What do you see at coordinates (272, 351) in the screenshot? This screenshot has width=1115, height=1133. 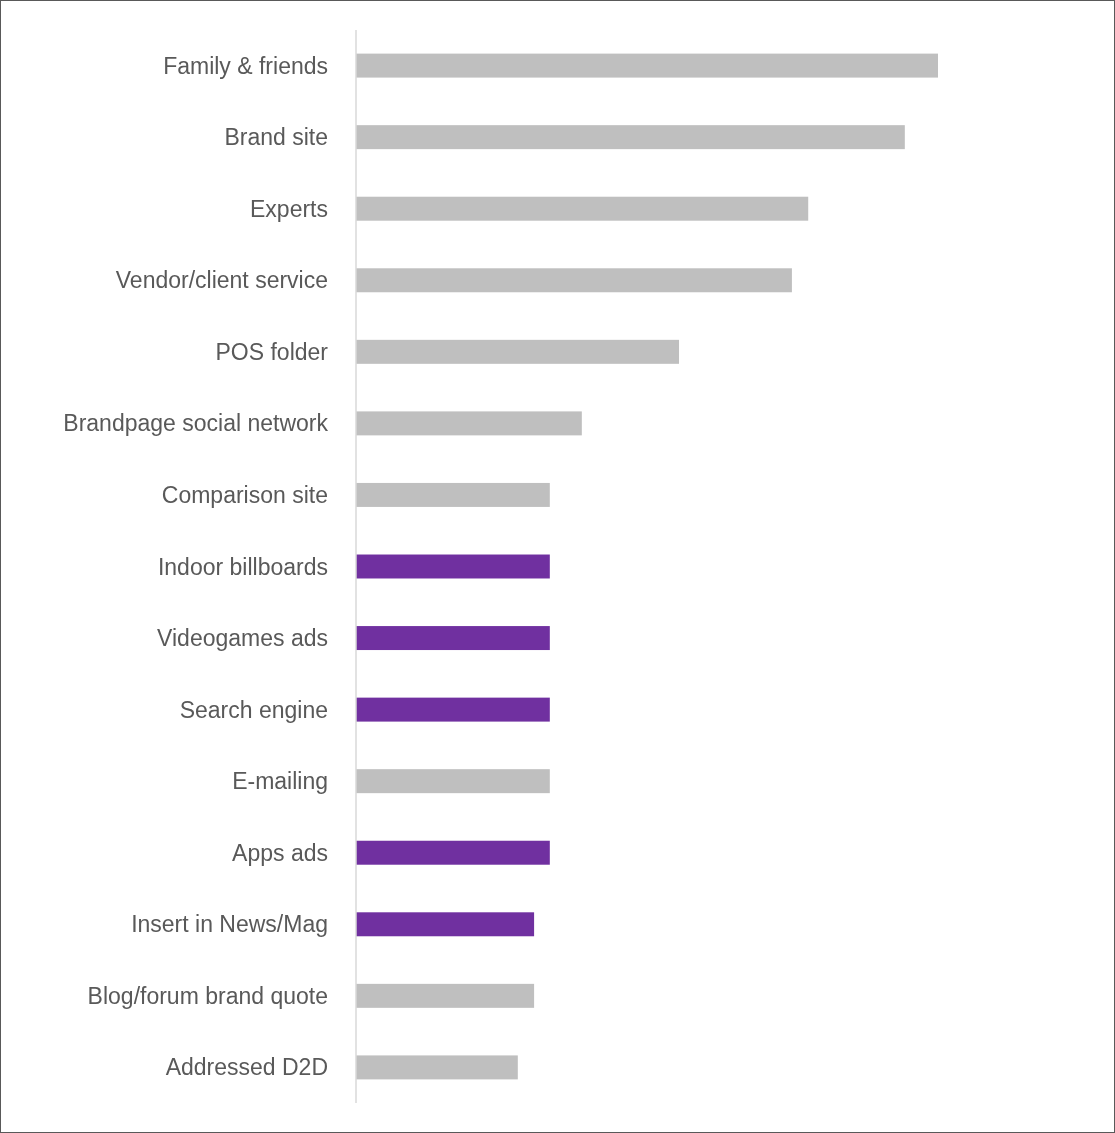 I see `y-tick-label: POS folder` at bounding box center [272, 351].